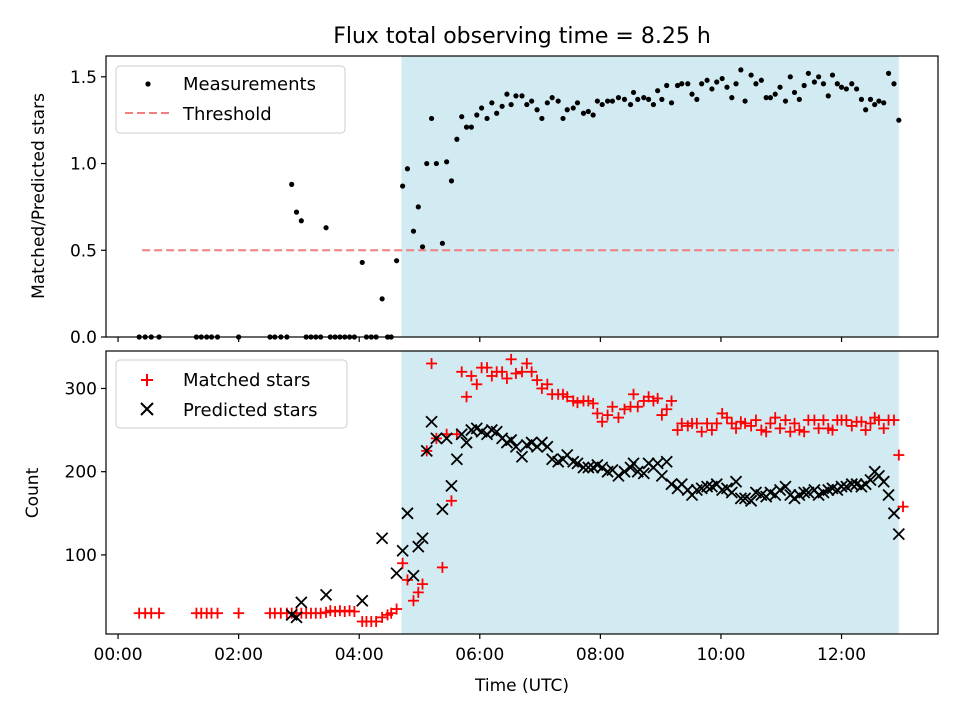  What do you see at coordinates (249, 84) in the screenshot?
I see `legend-measurements-label: Measurements` at bounding box center [249, 84].